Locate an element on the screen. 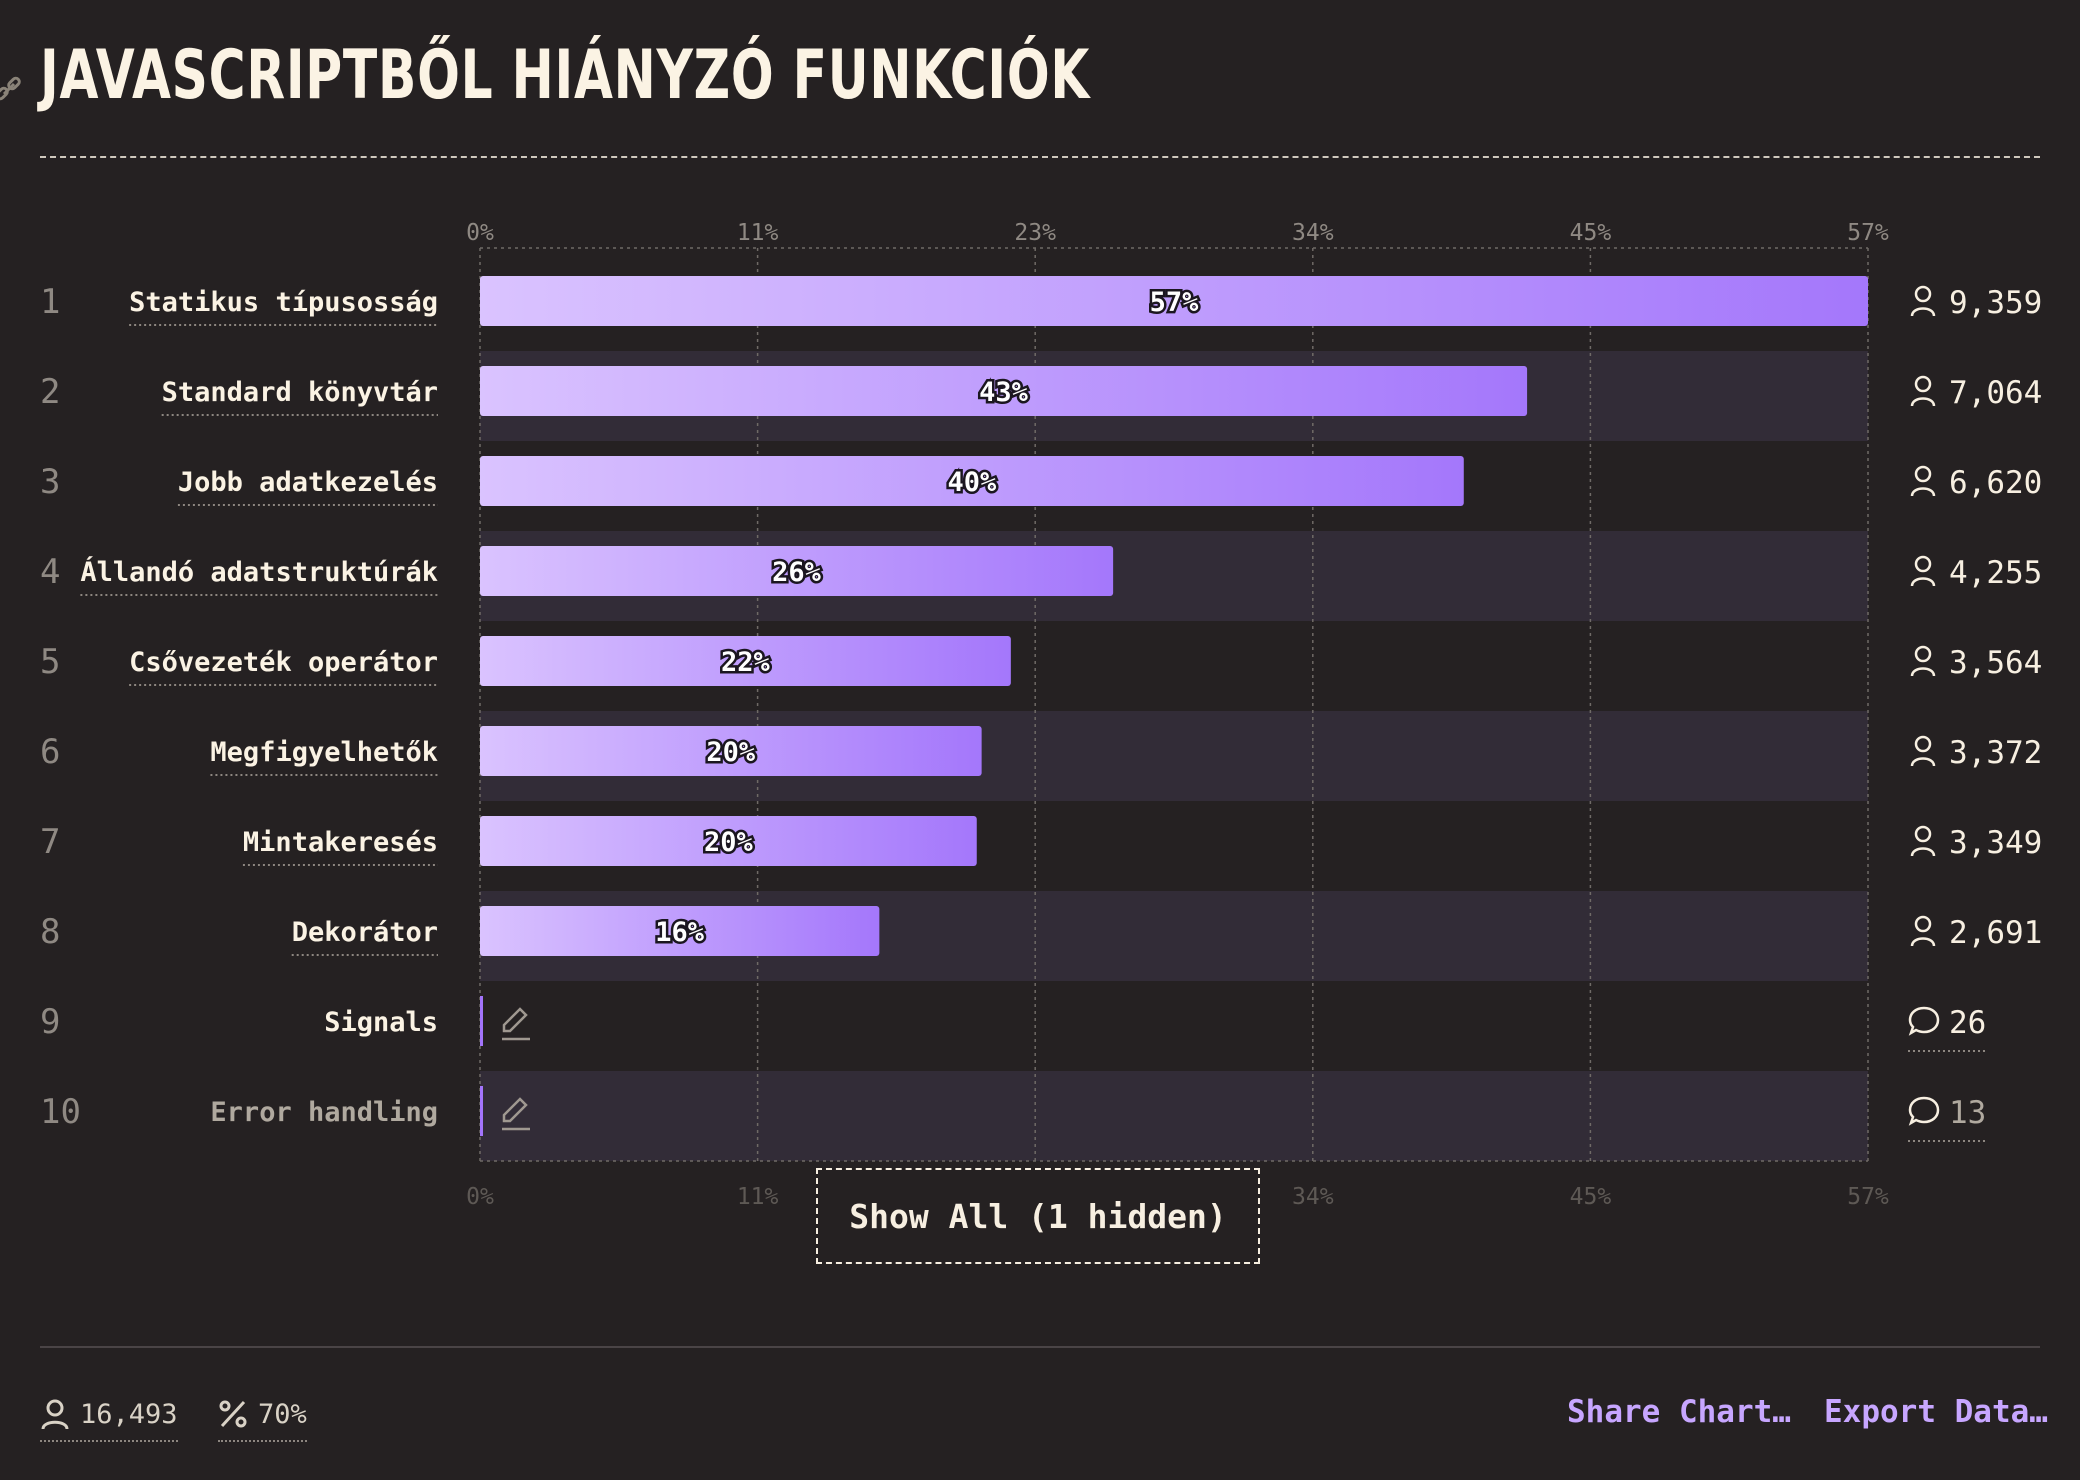 The width and height of the screenshot is (2080, 1480). bar-value-label: 57% is located at coordinates (1175, 302).